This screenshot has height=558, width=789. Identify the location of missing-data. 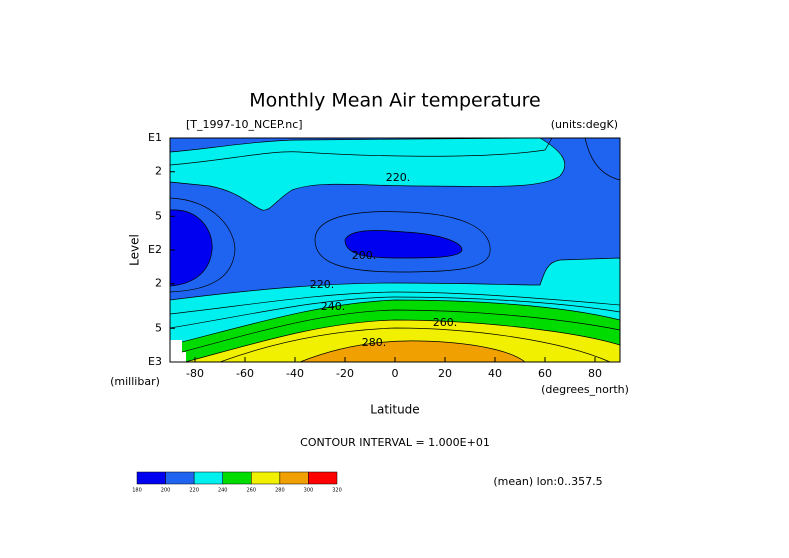
(178, 351).